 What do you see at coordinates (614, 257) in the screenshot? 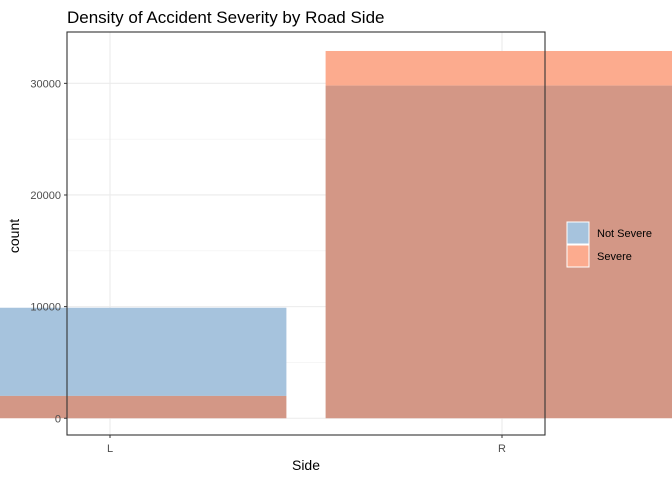
I see `legend-label: Severe` at bounding box center [614, 257].